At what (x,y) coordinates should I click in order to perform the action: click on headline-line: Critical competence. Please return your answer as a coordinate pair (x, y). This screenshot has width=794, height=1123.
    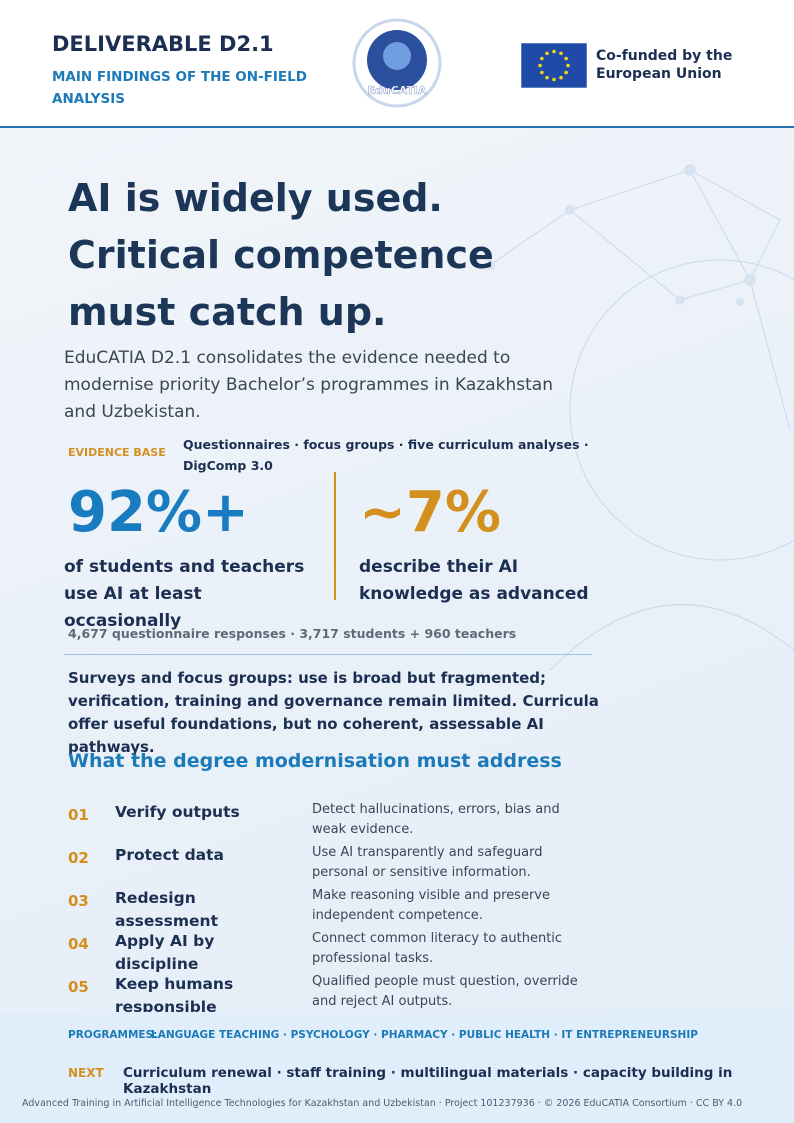
    Looking at the image, I should click on (281, 255).